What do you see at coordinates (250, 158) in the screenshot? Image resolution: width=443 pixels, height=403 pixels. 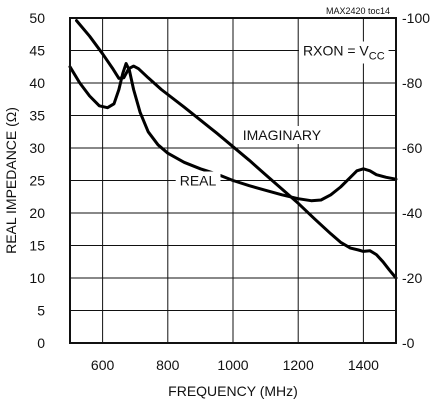 I see `series-labels: REAL IMAGINARY` at bounding box center [250, 158].